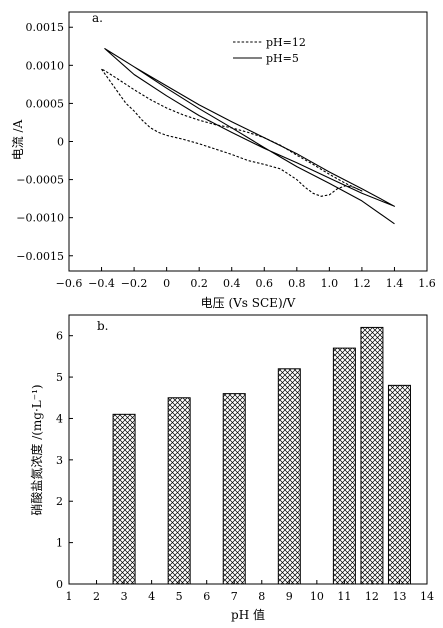  I want to click on x-tick-label-a: 0.4, so click(232, 283).